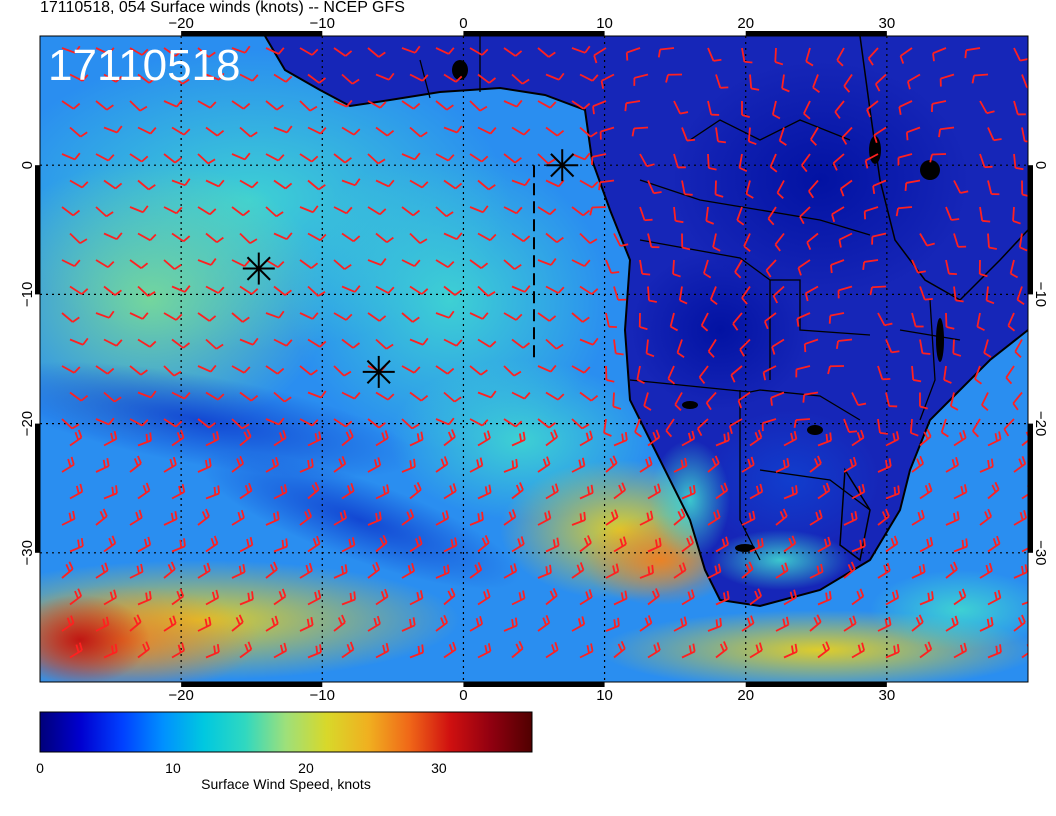  What do you see at coordinates (604, 695) in the screenshot?
I see `lon-label-bottom: 10` at bounding box center [604, 695].